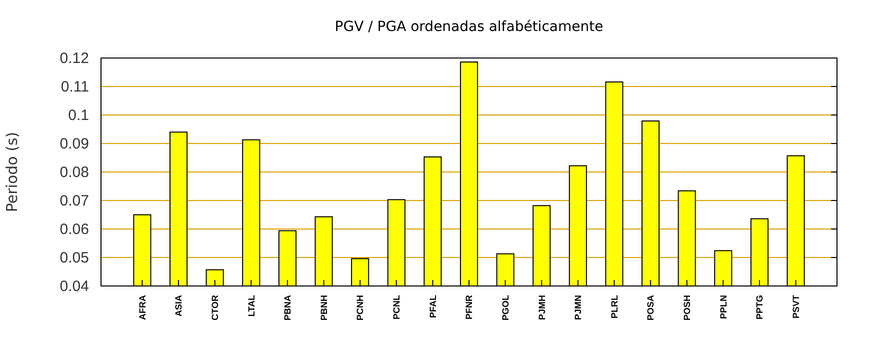  I want to click on x-tick-label: PLRL, so click(614, 306).